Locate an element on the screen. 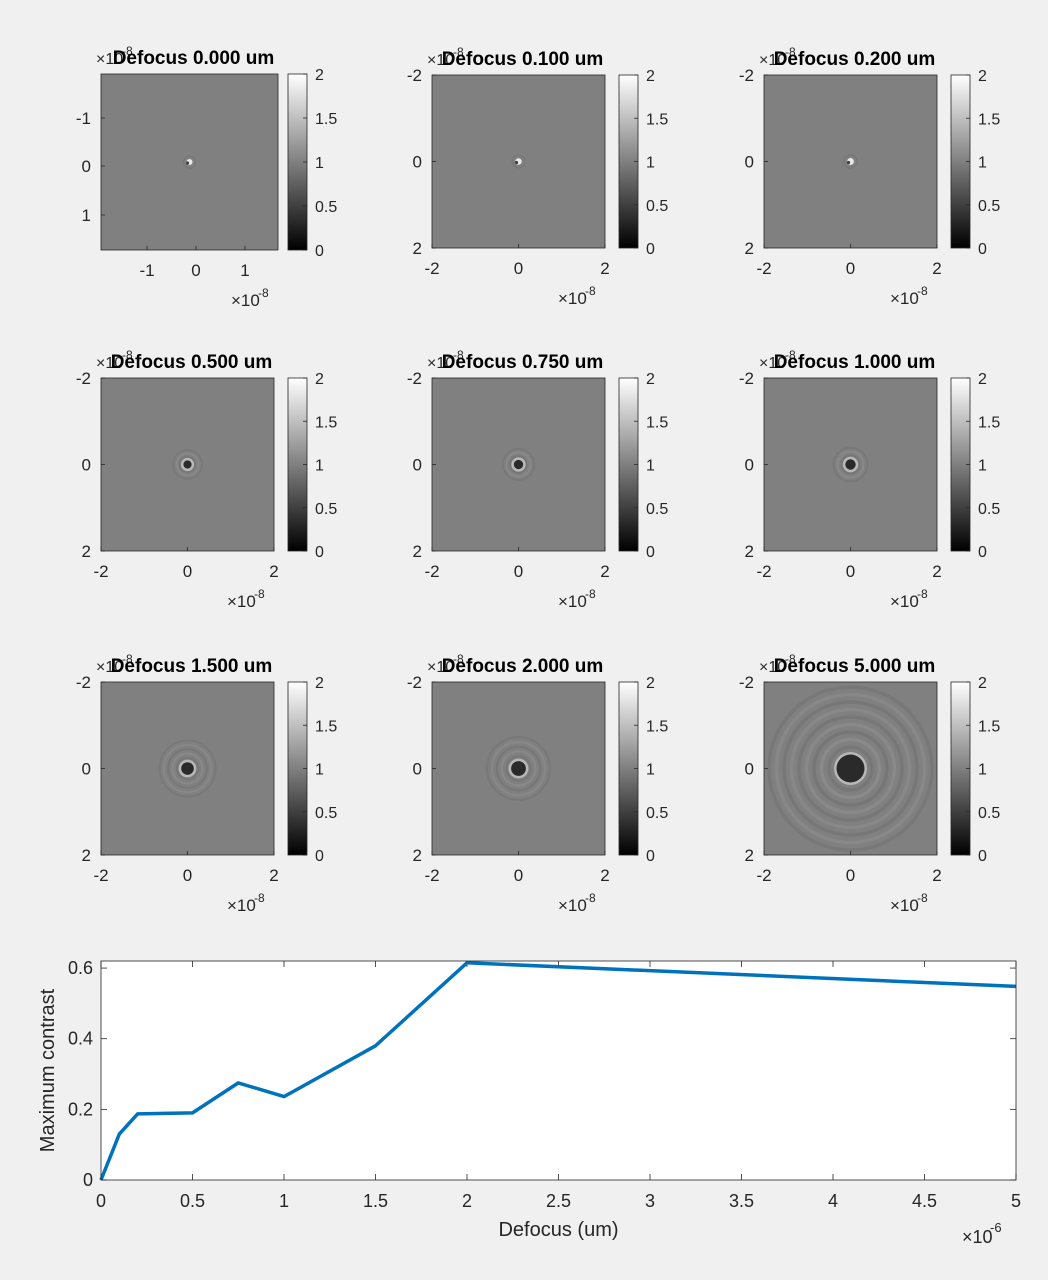  x-tick-label: 5 is located at coordinates (1016, 1201).